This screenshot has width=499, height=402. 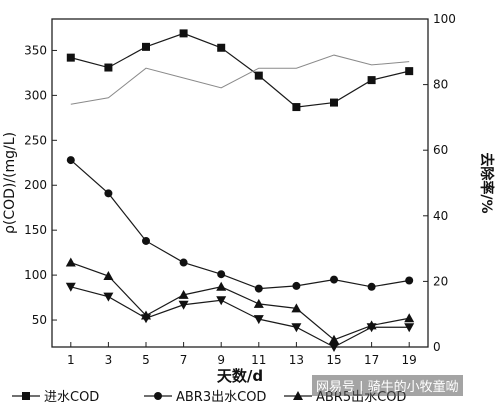 I want to click on y-right-tick-label: 80, so click(x=440, y=85).